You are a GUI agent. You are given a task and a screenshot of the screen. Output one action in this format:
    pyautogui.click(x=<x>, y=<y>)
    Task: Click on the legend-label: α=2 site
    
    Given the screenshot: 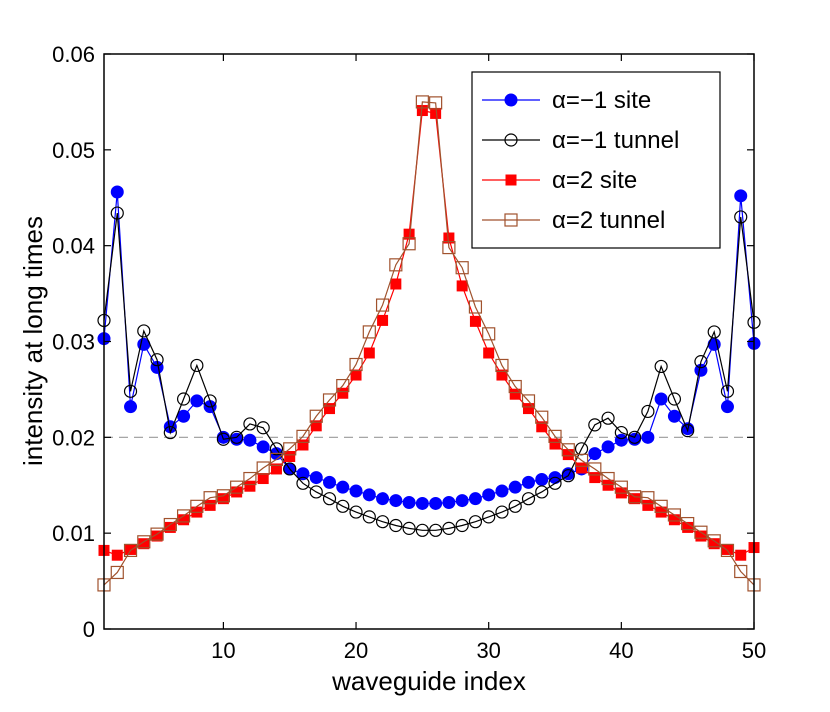 What is the action you would take?
    pyautogui.click(x=594, y=180)
    